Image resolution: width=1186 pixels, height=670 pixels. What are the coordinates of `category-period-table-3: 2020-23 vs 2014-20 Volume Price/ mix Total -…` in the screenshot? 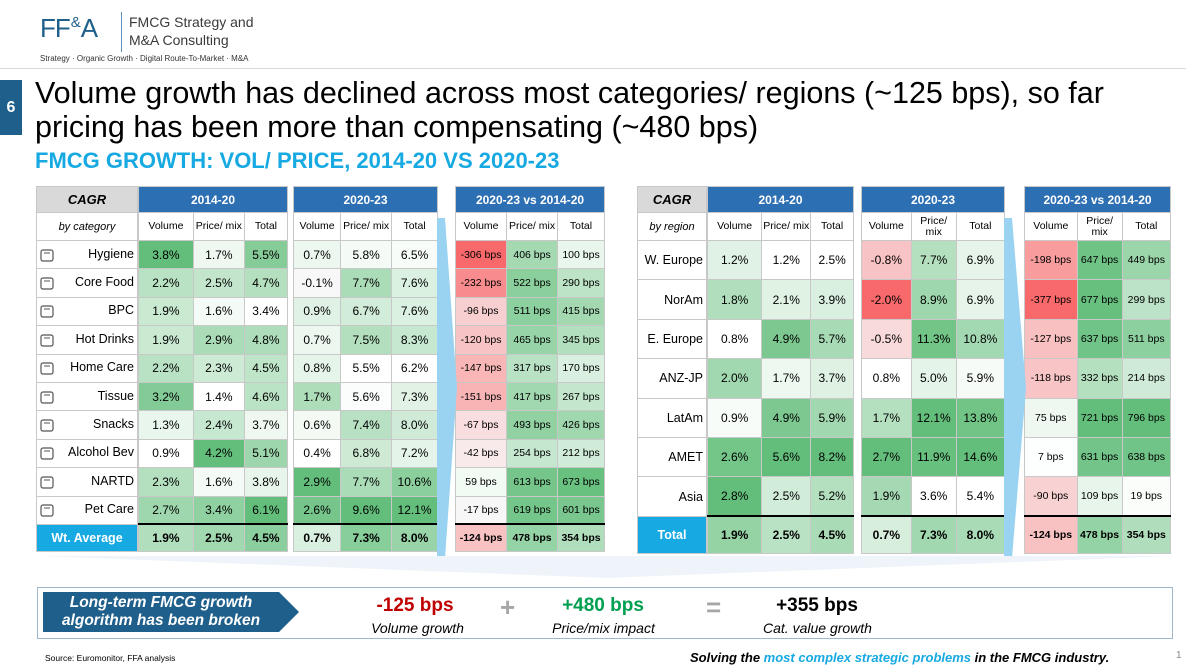 It's located at (529, 369).